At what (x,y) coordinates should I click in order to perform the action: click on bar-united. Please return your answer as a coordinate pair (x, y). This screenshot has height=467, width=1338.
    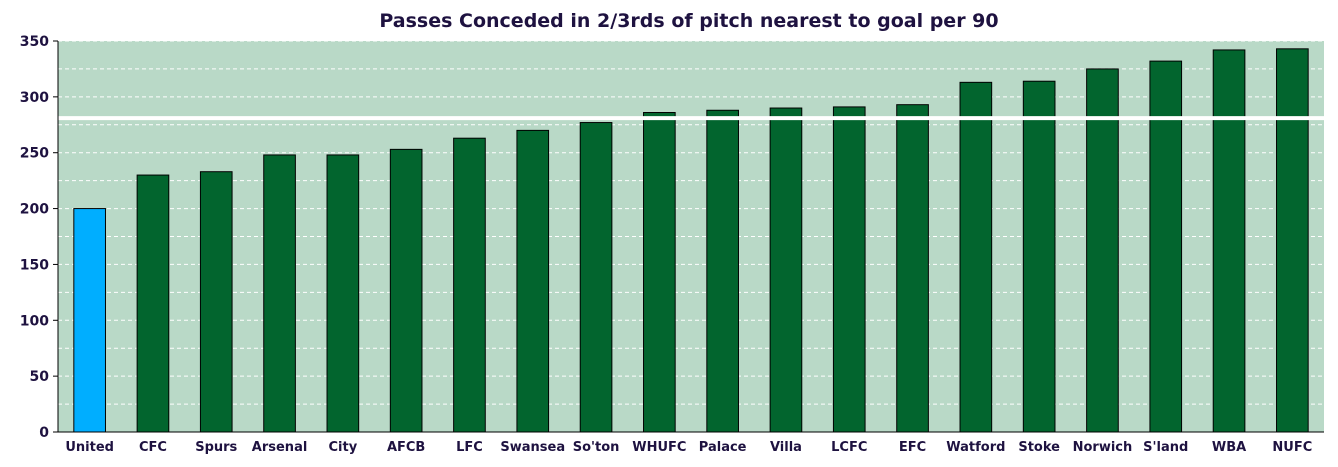
    Looking at the image, I should click on (89, 320).